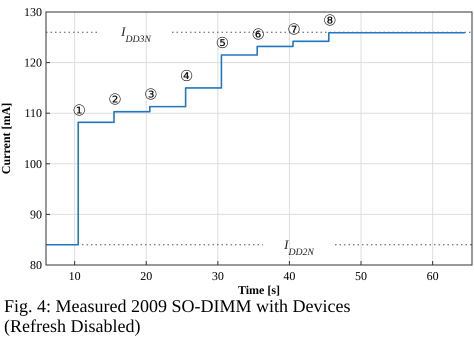 The image size is (474, 338). I want to click on annotation: ④, so click(187, 75).